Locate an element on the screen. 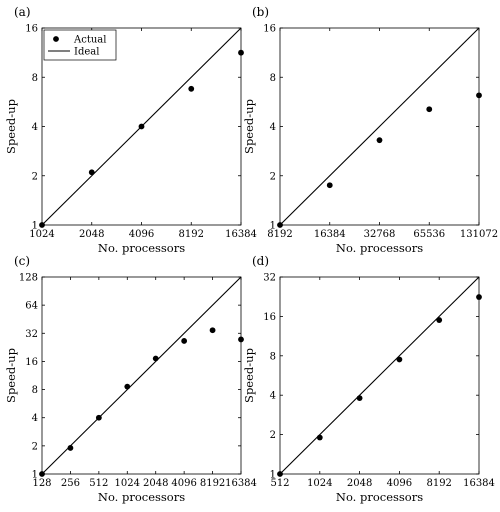 Image resolution: width=500 pixels, height=512 pixels. legend-box is located at coordinates (80, 45).